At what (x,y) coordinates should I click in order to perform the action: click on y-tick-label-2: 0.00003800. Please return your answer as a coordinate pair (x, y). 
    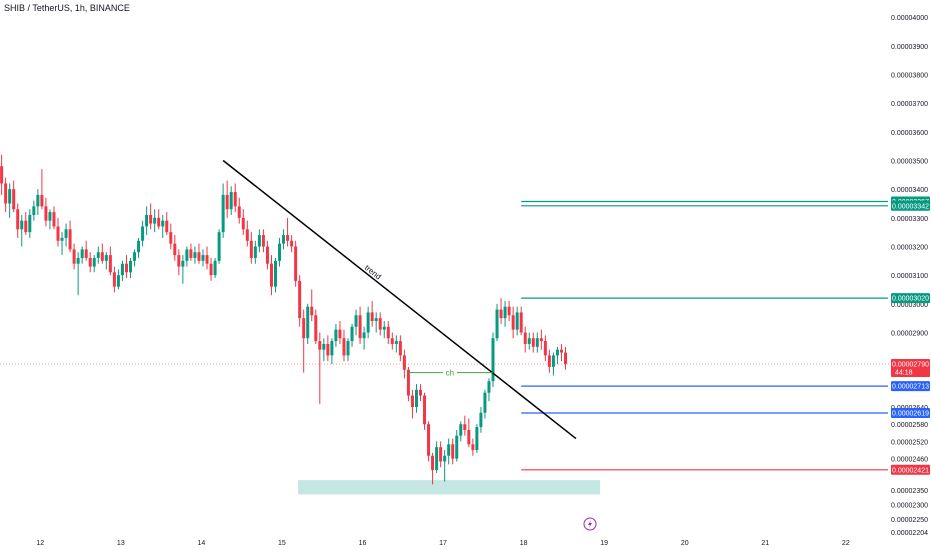
    Looking at the image, I should click on (909, 76).